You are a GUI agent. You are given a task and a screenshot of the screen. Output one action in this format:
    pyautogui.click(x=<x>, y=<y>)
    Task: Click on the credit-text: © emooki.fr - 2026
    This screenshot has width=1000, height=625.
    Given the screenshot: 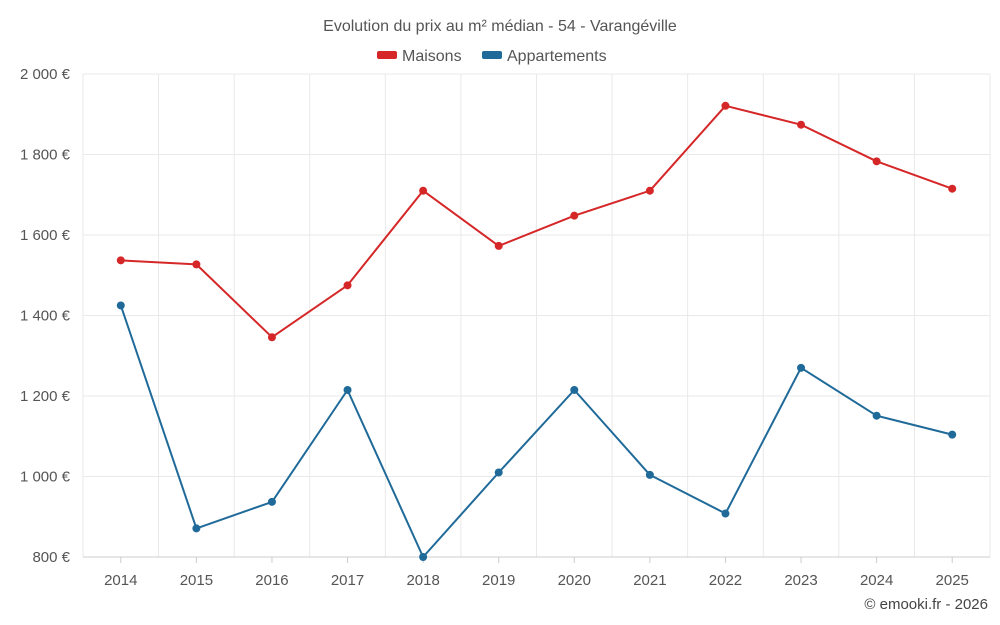 What is the action you would take?
    pyautogui.click(x=926, y=604)
    